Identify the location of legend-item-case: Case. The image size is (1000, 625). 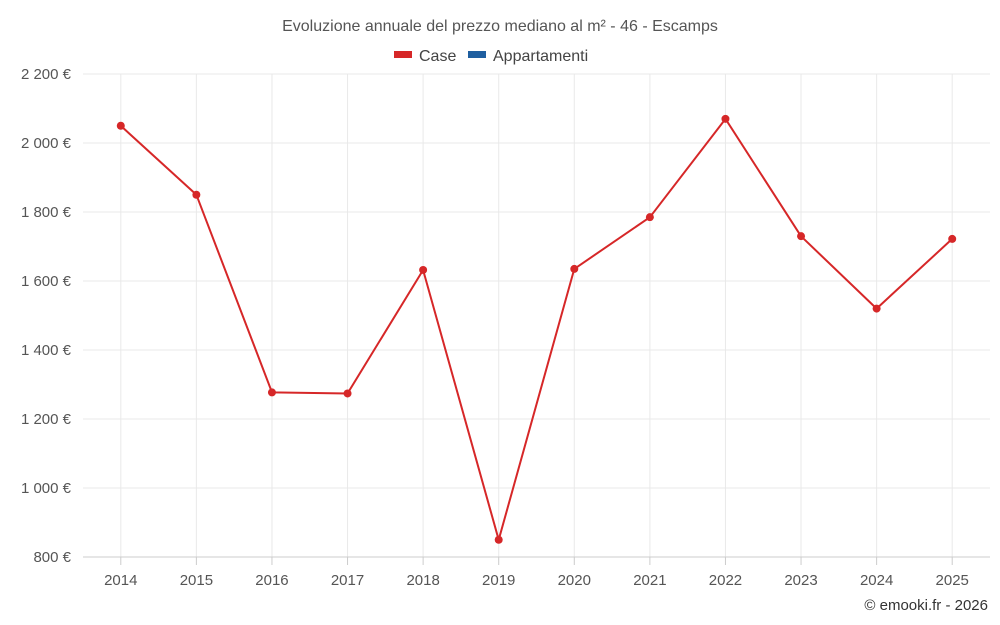
(425, 56).